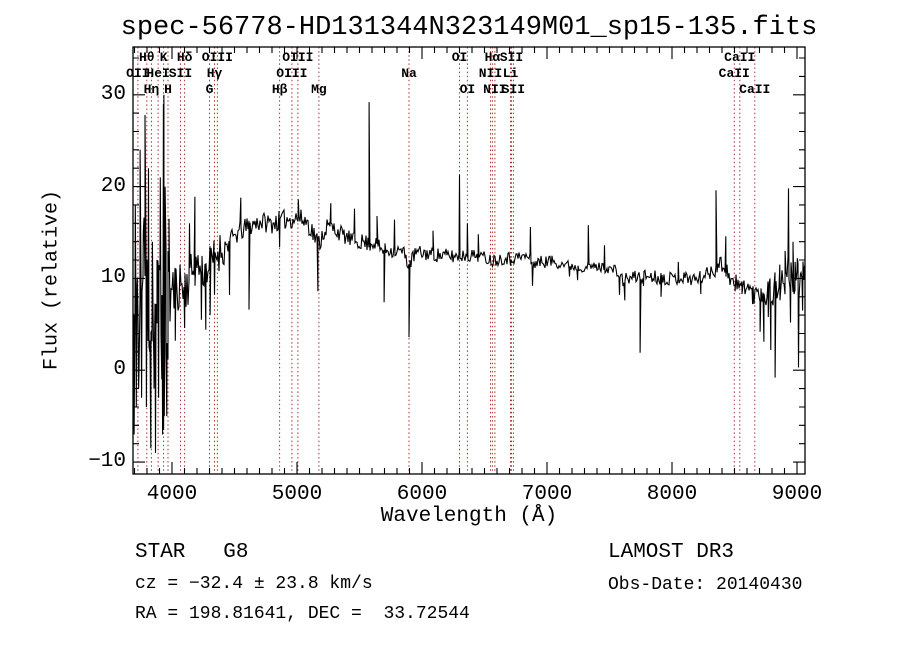 The image size is (900, 649). What do you see at coordinates (279, 89) in the screenshot?
I see `spectral-line-label: Hβ` at bounding box center [279, 89].